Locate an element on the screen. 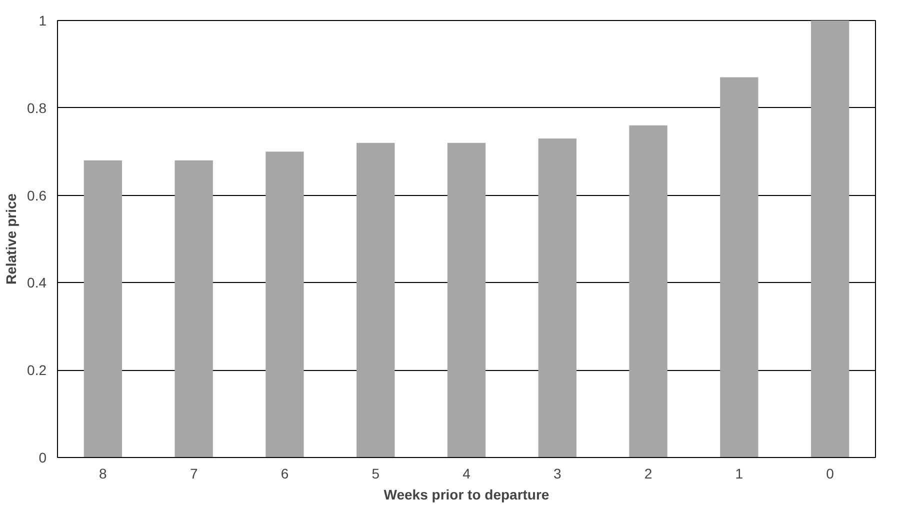  x-tick-label: 8 is located at coordinates (103, 474).